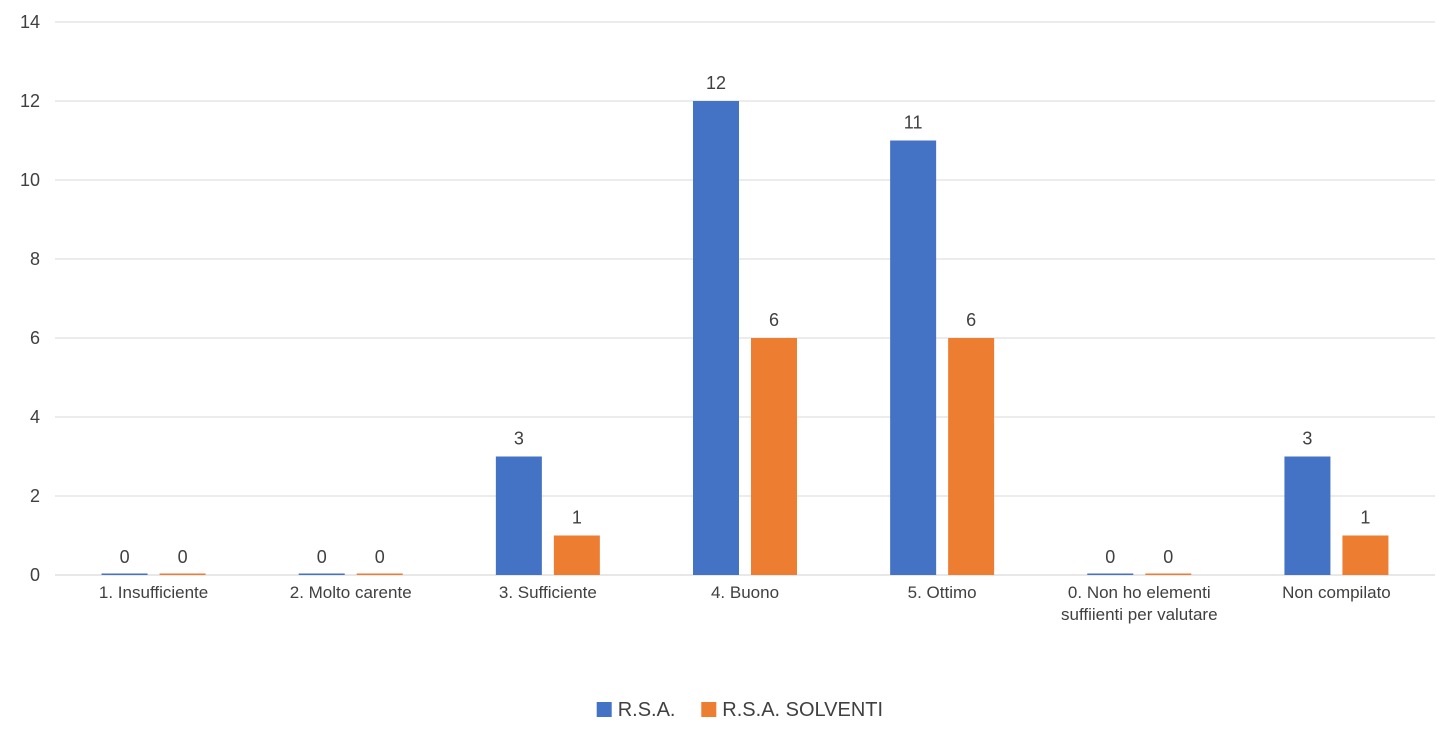  What do you see at coordinates (30, 180) in the screenshot?
I see `y-tick-label: 10` at bounding box center [30, 180].